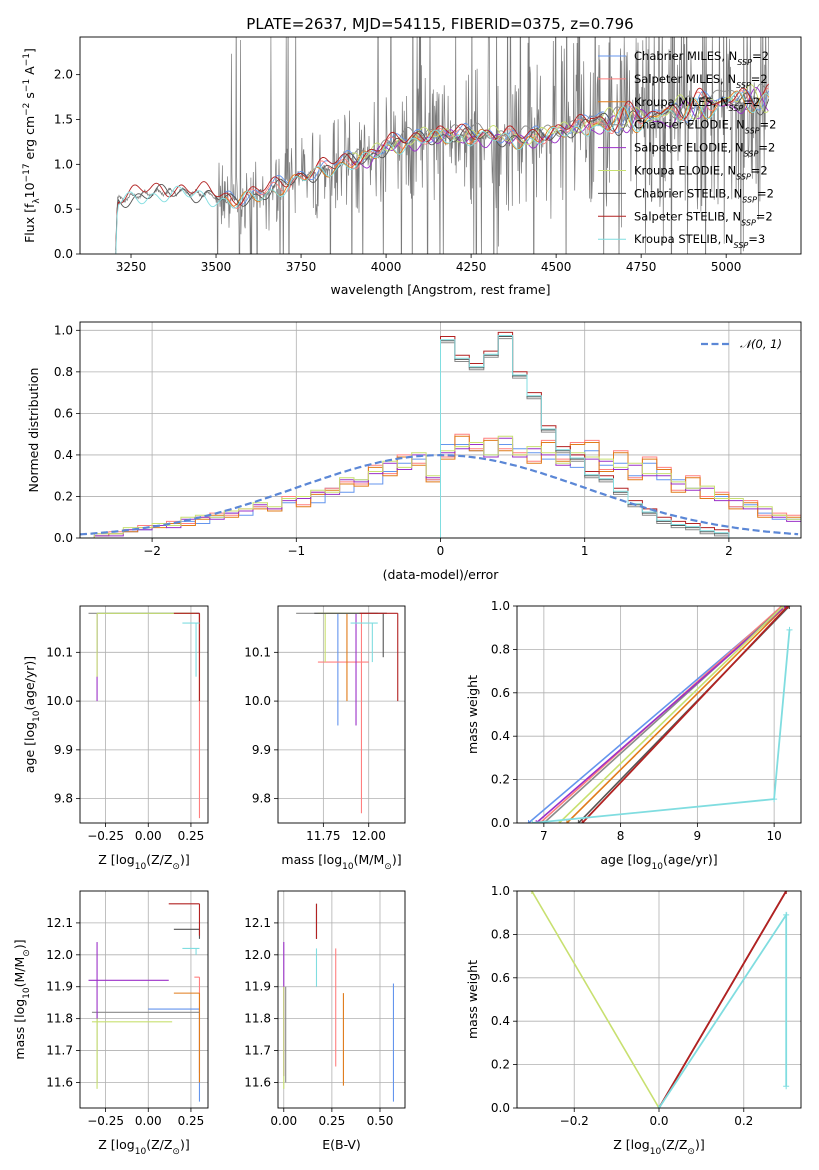  Describe the element at coordinates (585, 551) in the screenshot. I see `x-tick-label: 1` at that location.